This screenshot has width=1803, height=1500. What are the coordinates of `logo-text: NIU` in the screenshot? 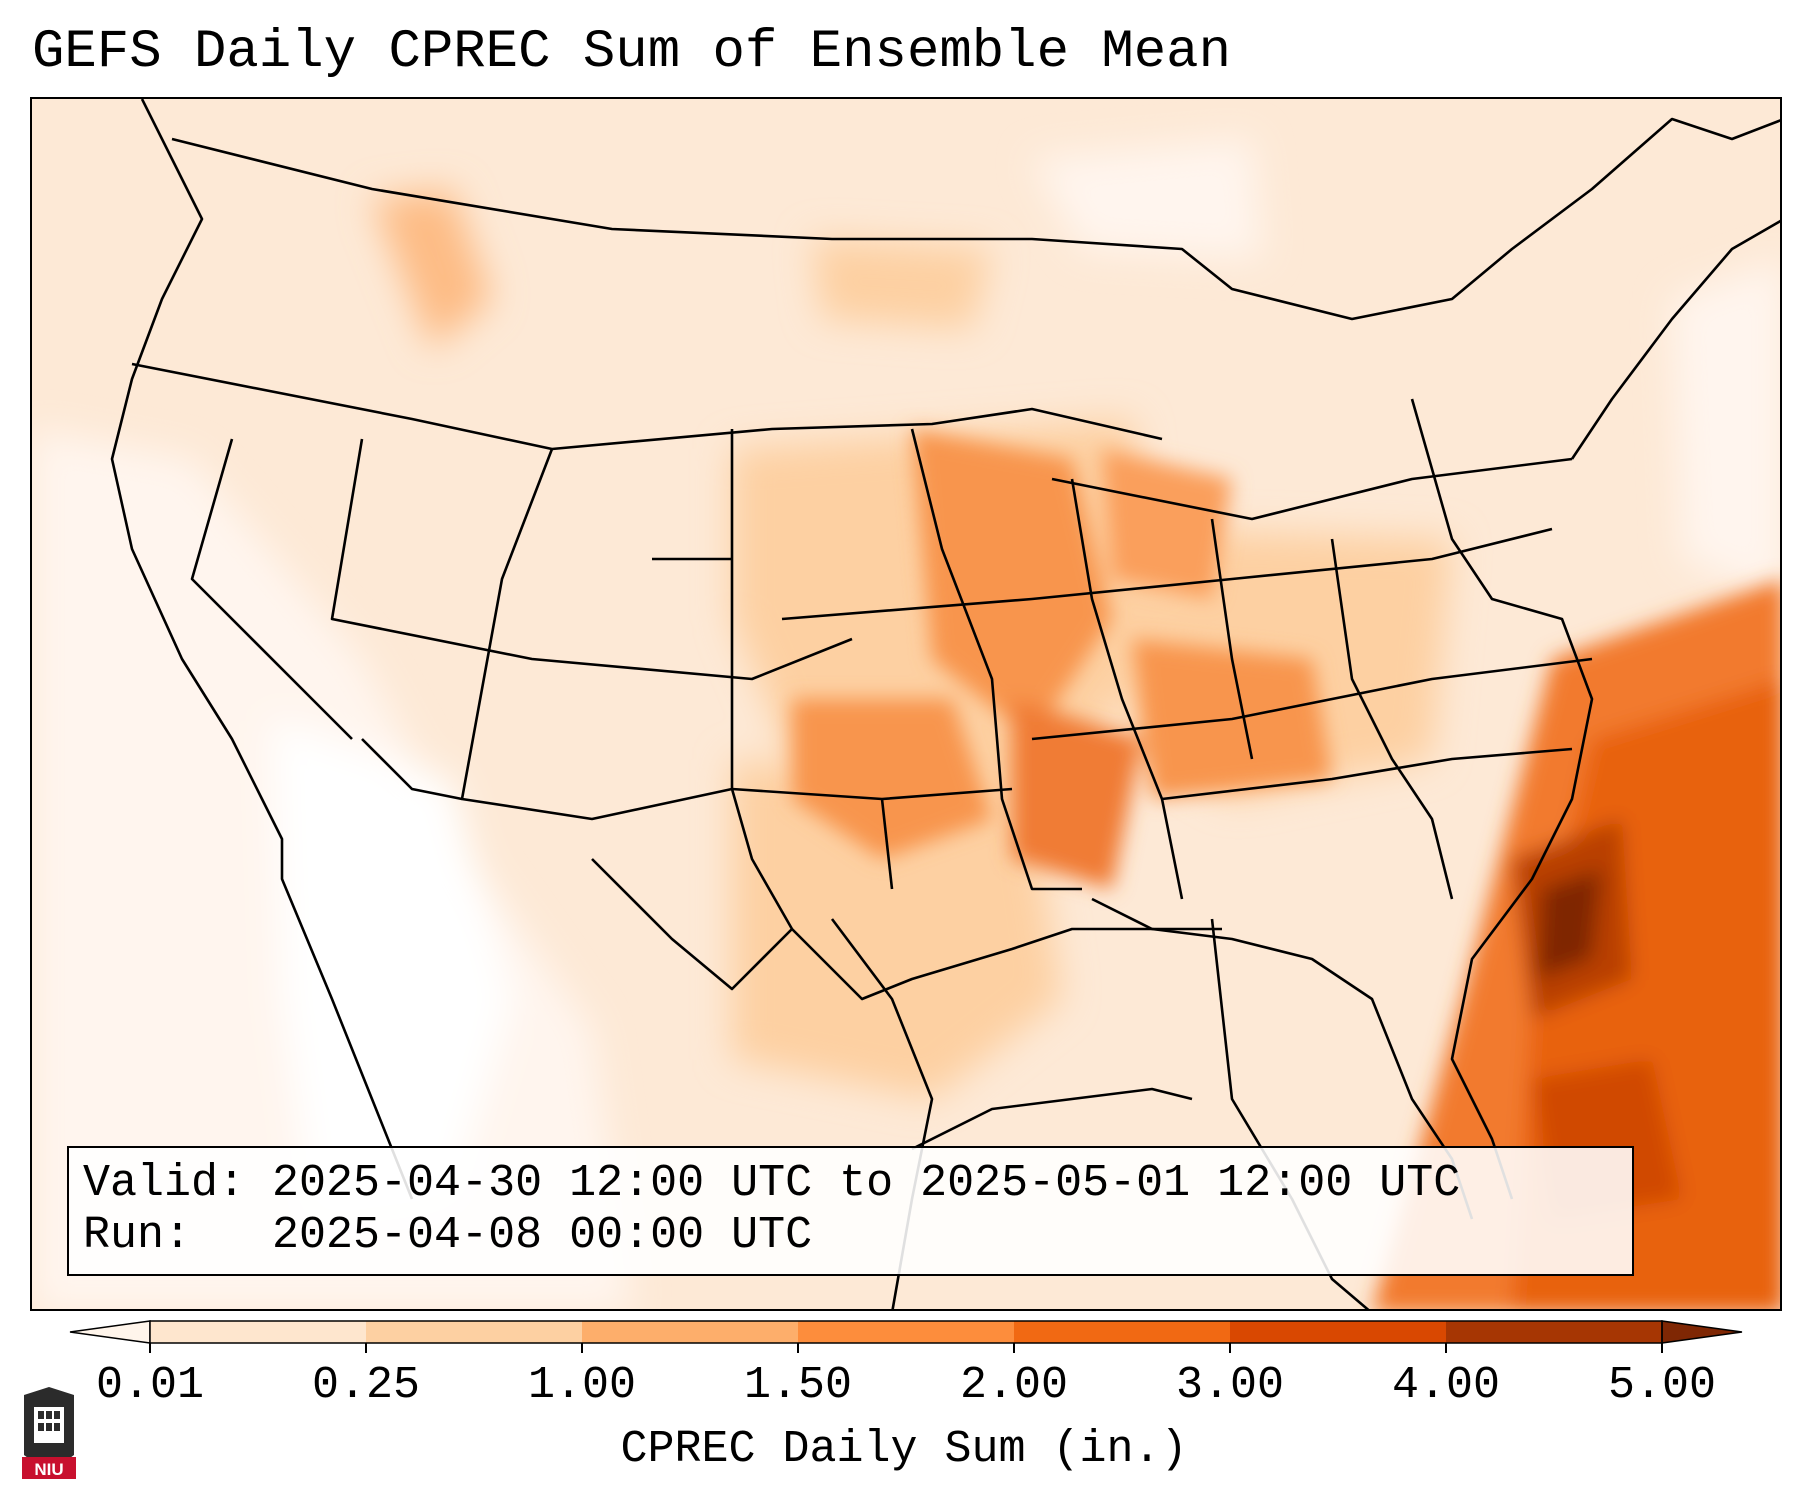 It's located at (48, 1469).